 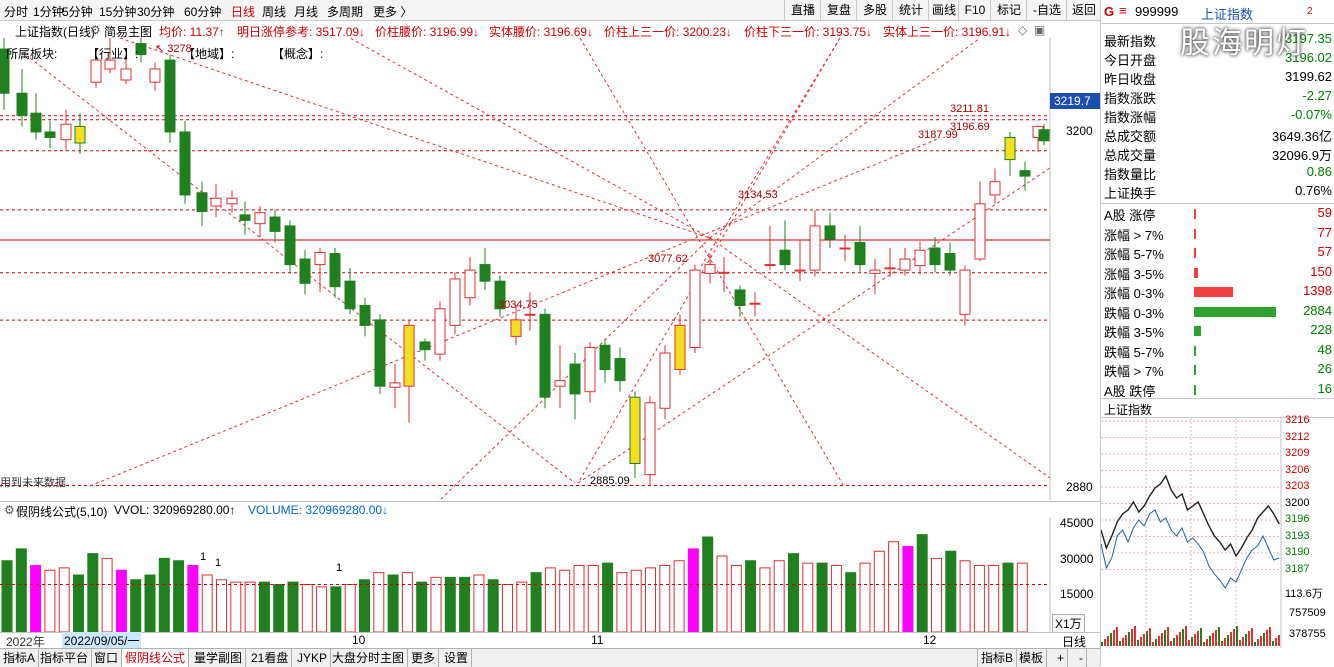 What do you see at coordinates (156, 658) in the screenshot?
I see `tab-fake-yin-formula: 假阴线公式` at bounding box center [156, 658].